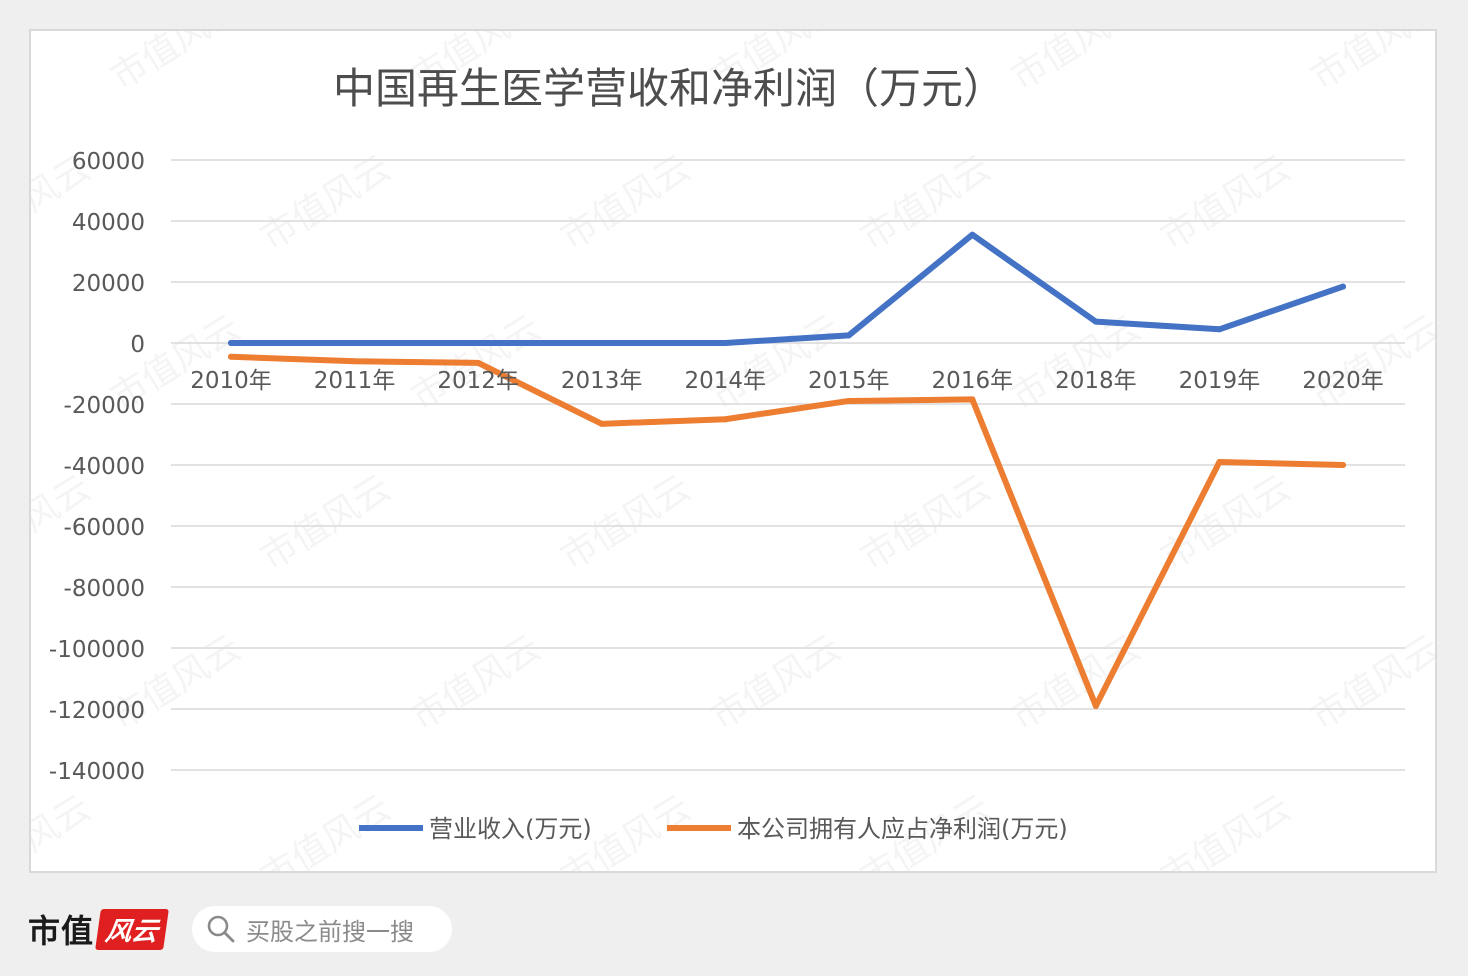 Image resolution: width=1468 pixels, height=976 pixels. What do you see at coordinates (221, 929) in the screenshot?
I see `search-icon` at bounding box center [221, 929].